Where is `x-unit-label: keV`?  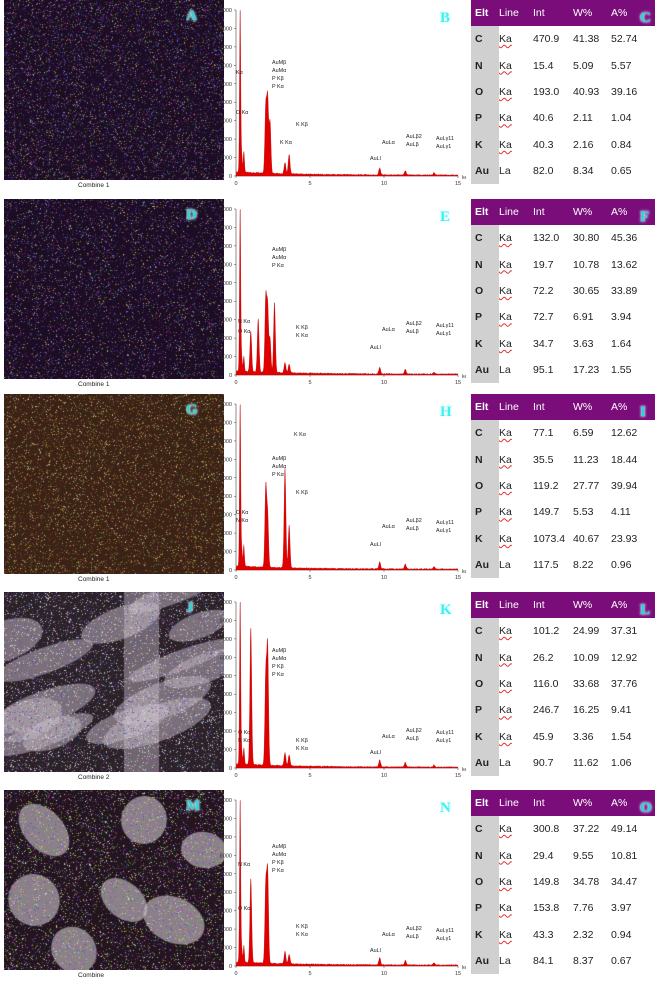 x-unit-label: keV is located at coordinates (464, 178).